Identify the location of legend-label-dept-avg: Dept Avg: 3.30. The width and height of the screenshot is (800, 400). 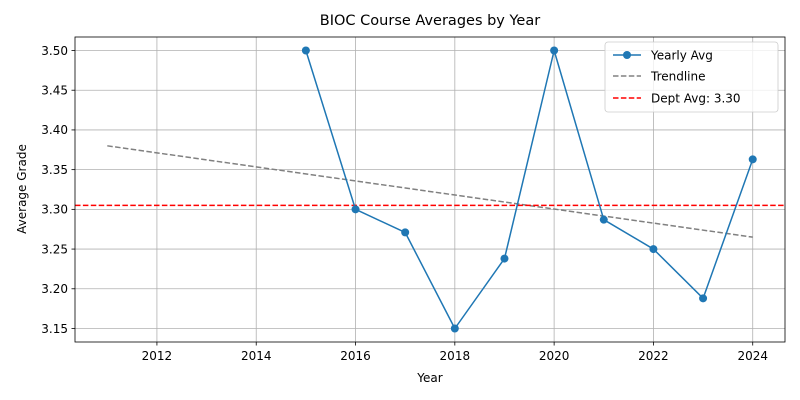
(696, 98).